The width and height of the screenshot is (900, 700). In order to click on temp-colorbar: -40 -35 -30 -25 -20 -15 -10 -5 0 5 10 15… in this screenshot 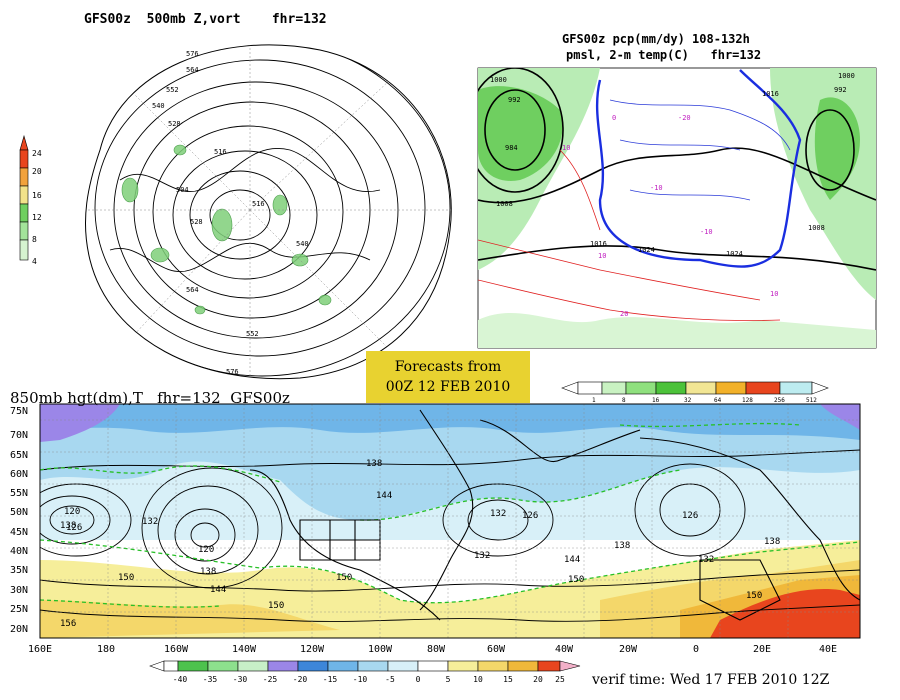, I will do `click(365, 672)`.